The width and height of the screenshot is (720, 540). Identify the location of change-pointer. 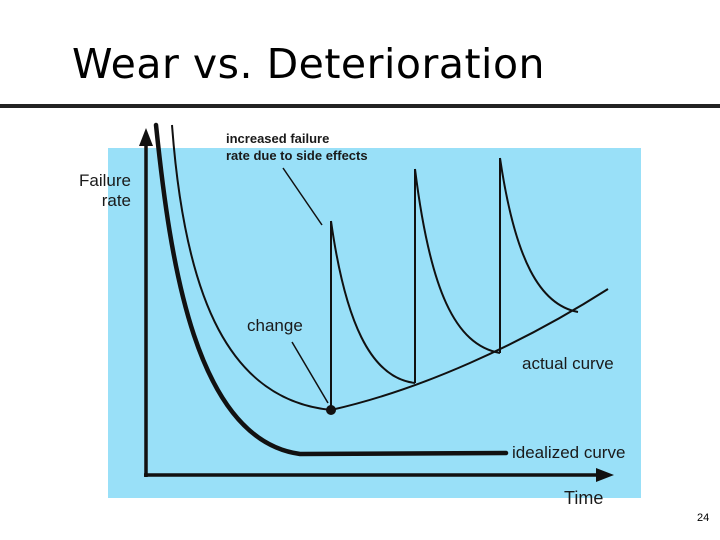
(310, 372).